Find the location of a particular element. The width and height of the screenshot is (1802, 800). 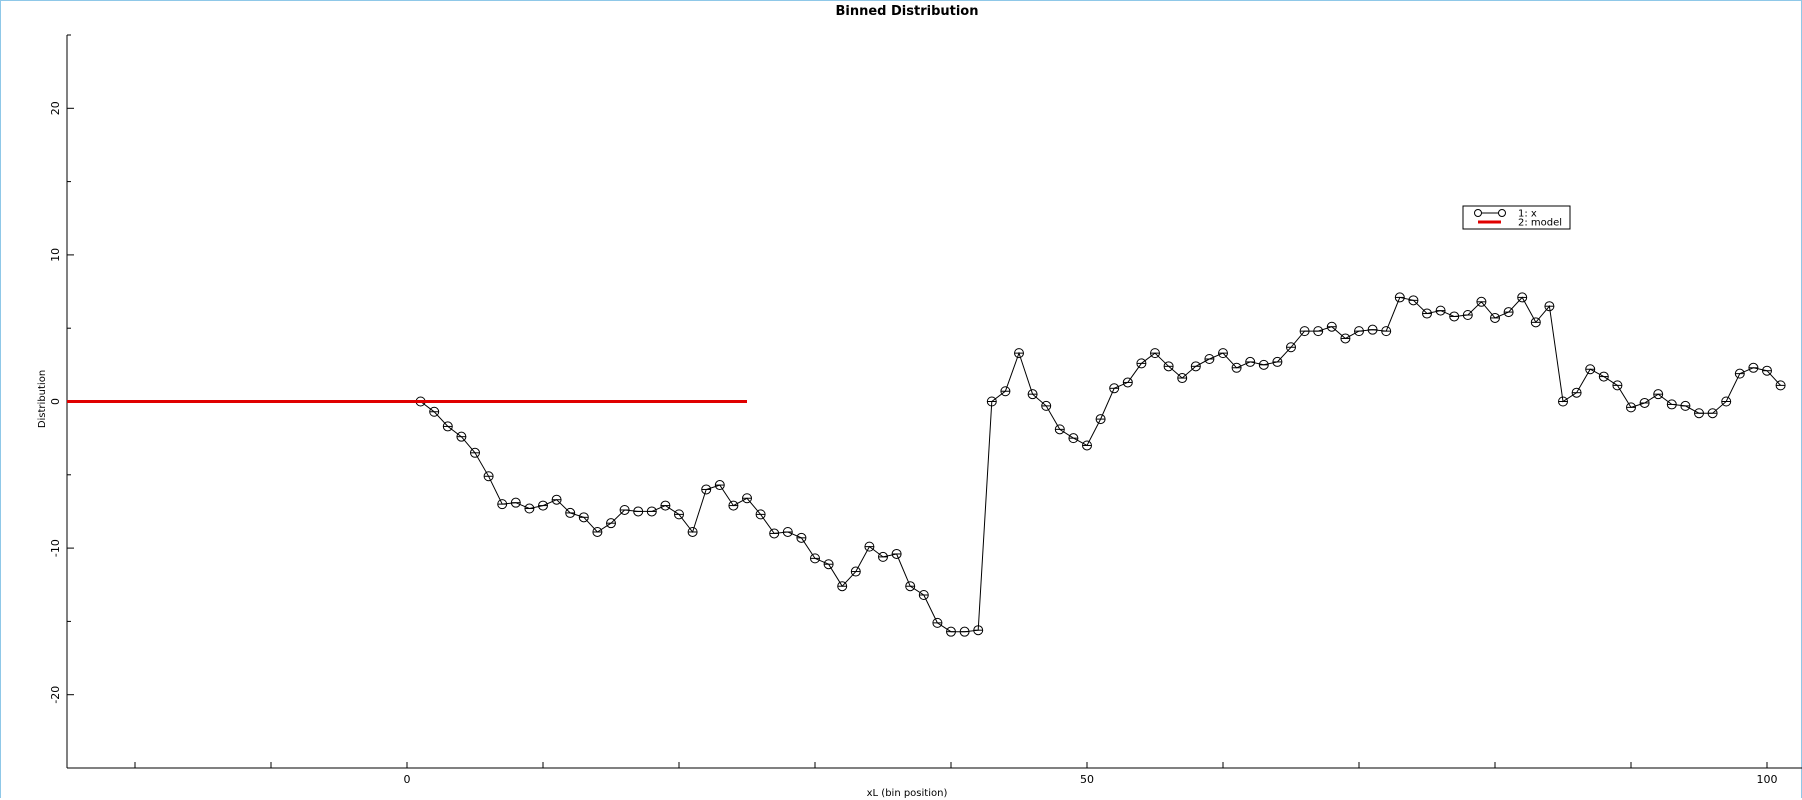

chart-title: Binned Distribution is located at coordinates (906, 11).